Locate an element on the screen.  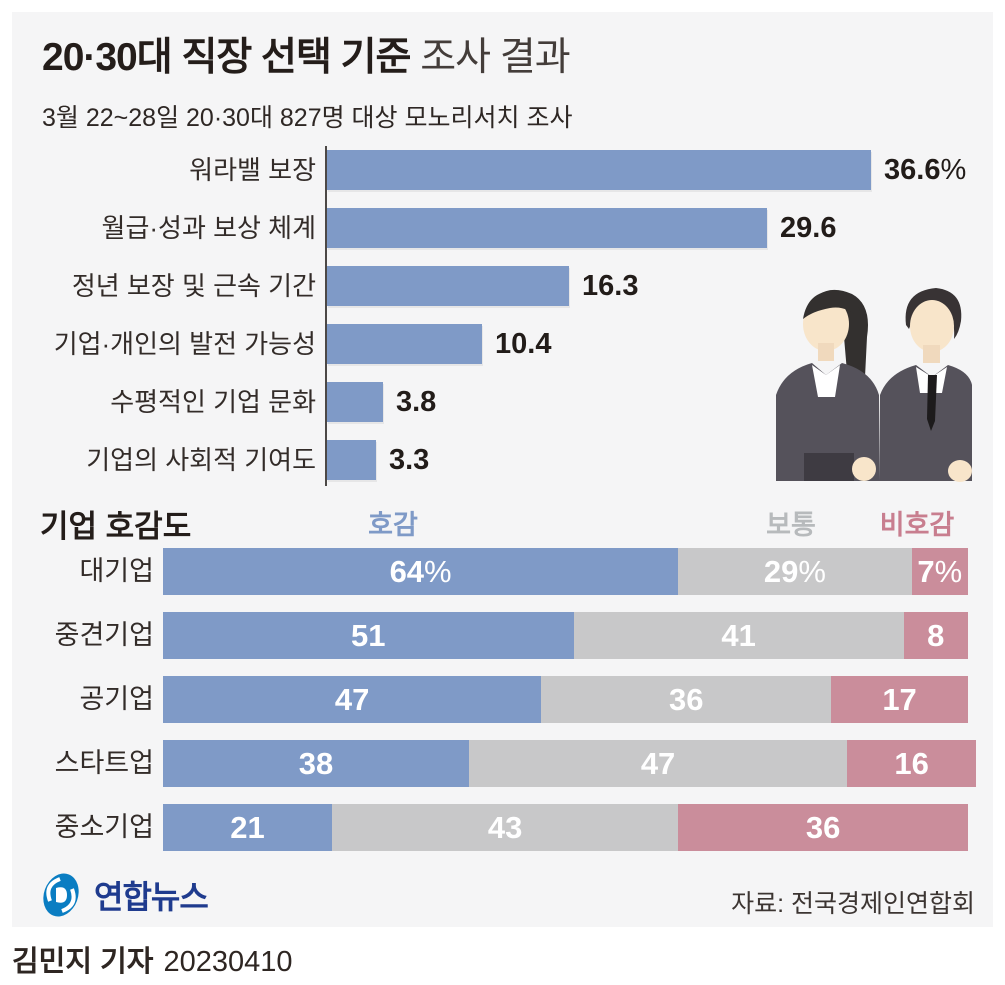
publish-date: 20230410 is located at coordinates (228, 962).